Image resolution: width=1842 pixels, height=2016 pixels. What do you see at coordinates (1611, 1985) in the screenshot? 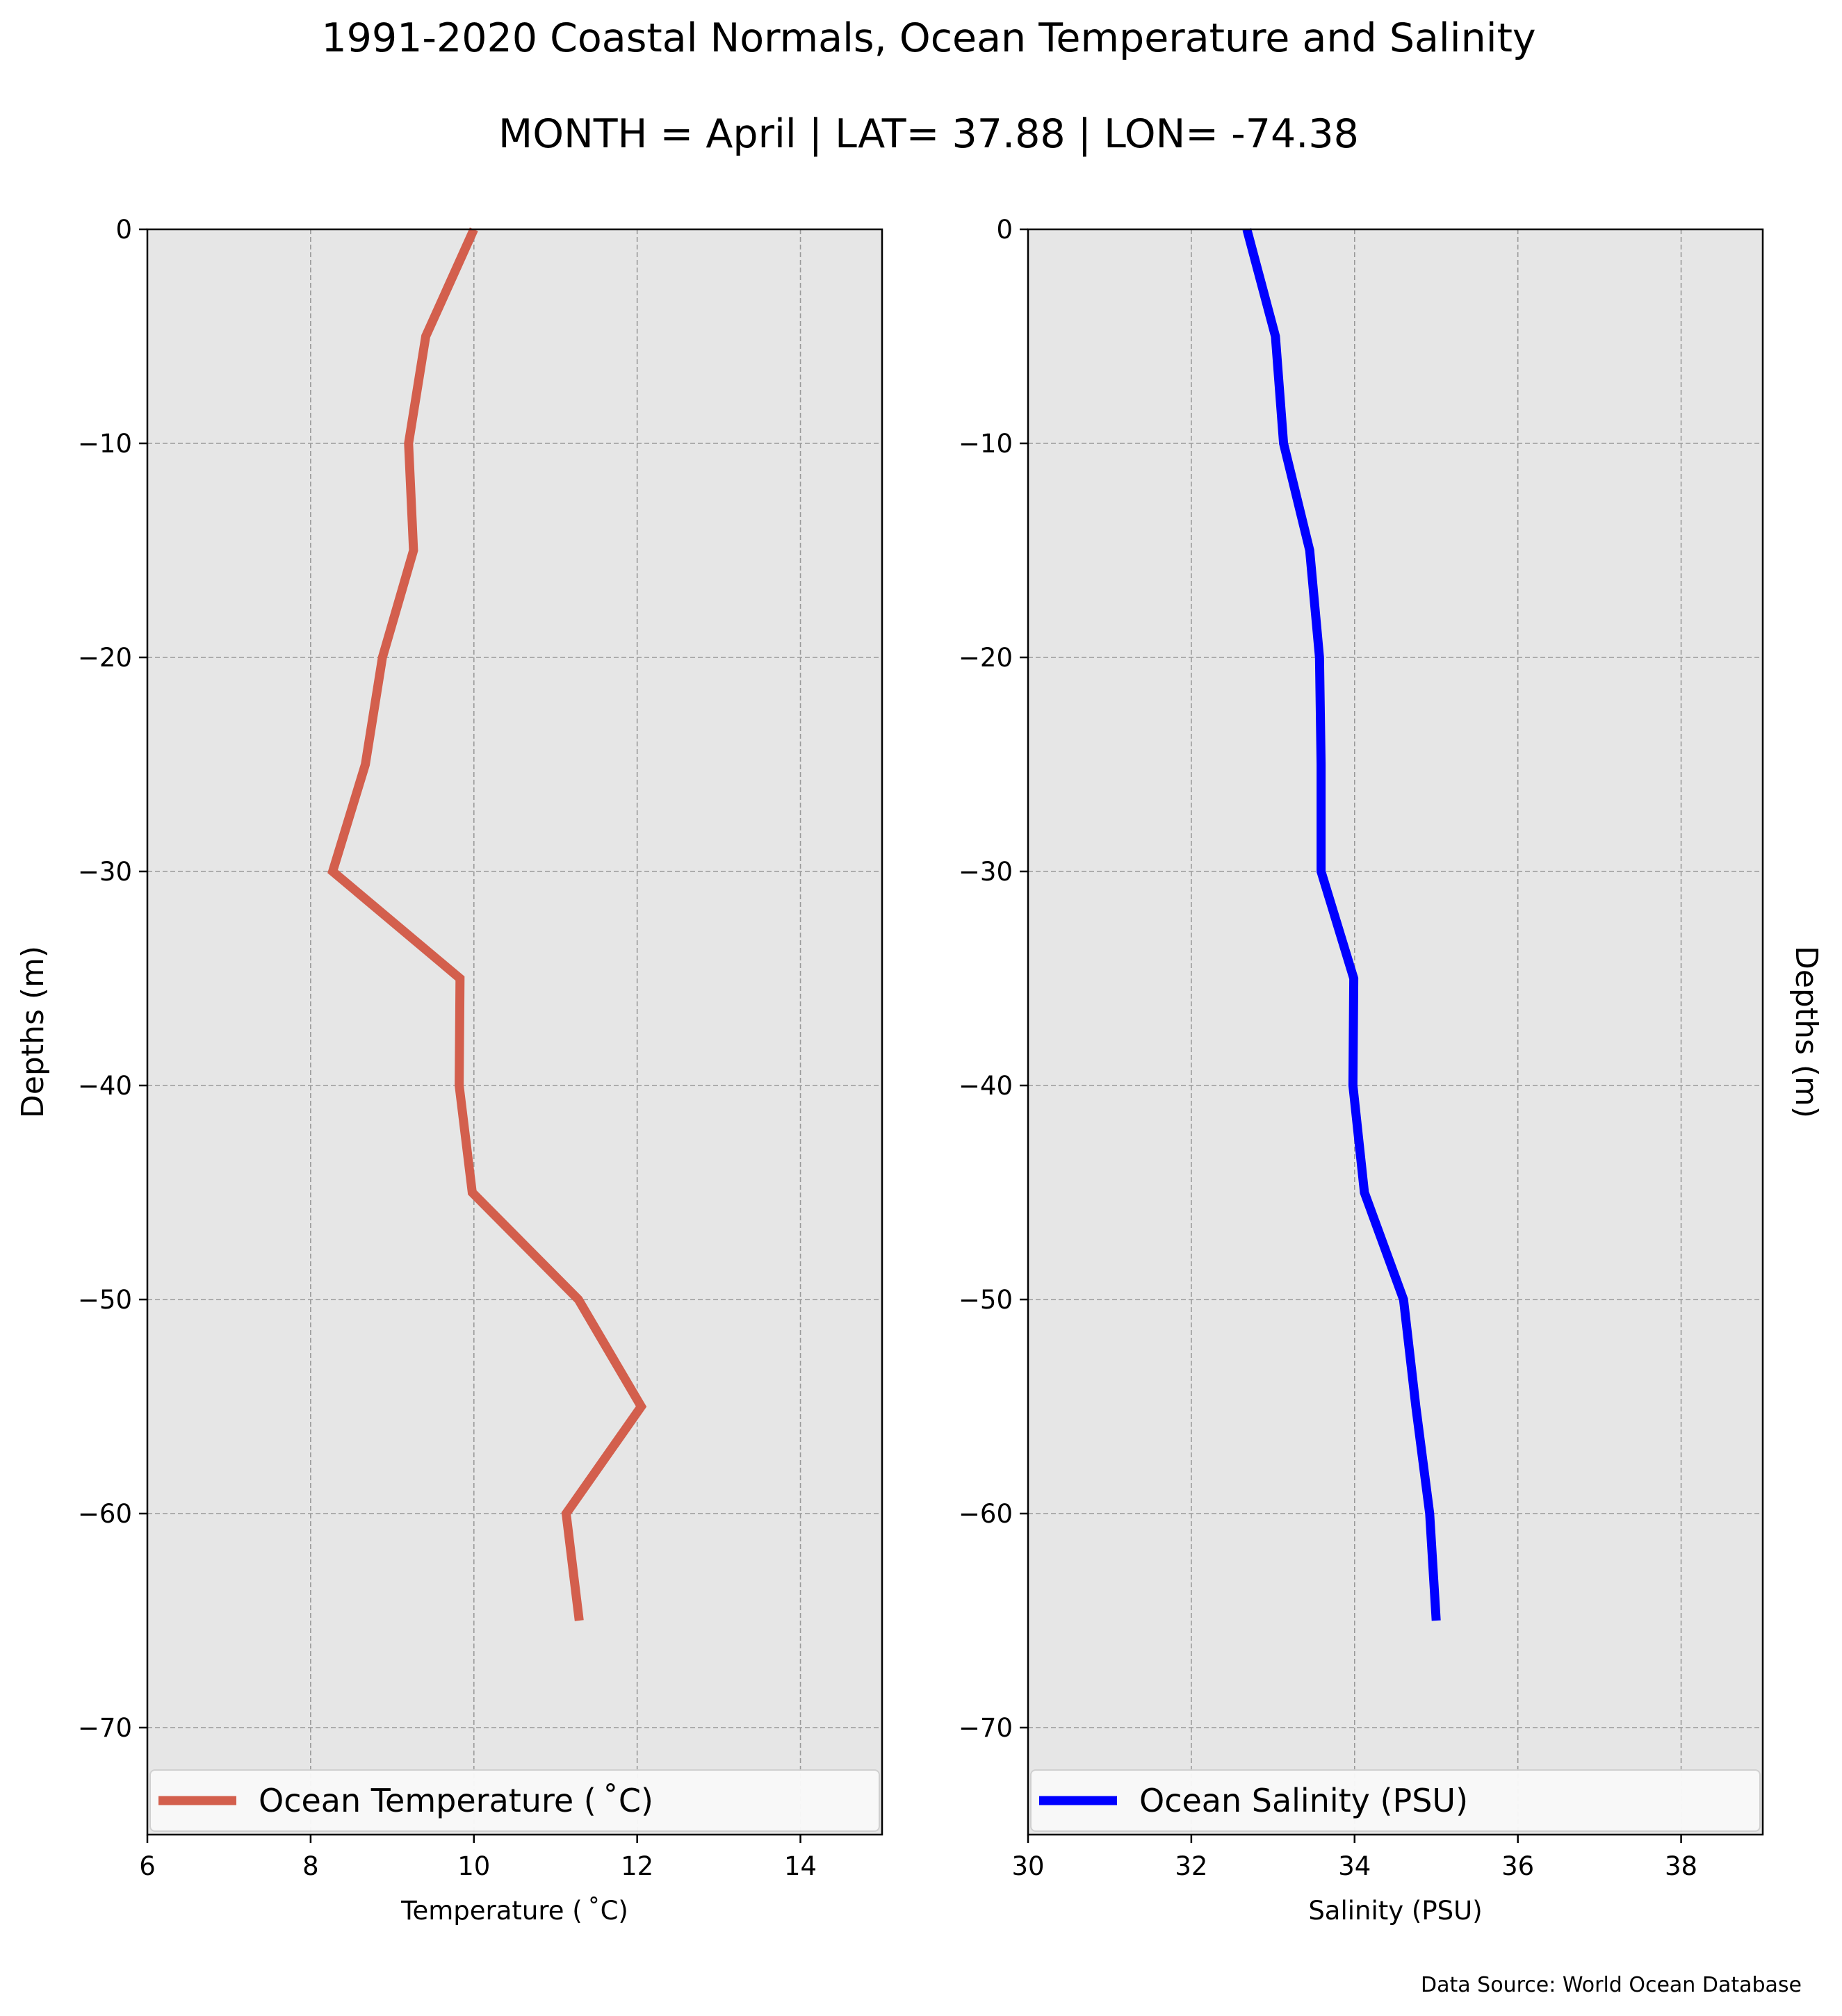
I see `data-source-note: Data Source: World Ocean Database` at bounding box center [1611, 1985].